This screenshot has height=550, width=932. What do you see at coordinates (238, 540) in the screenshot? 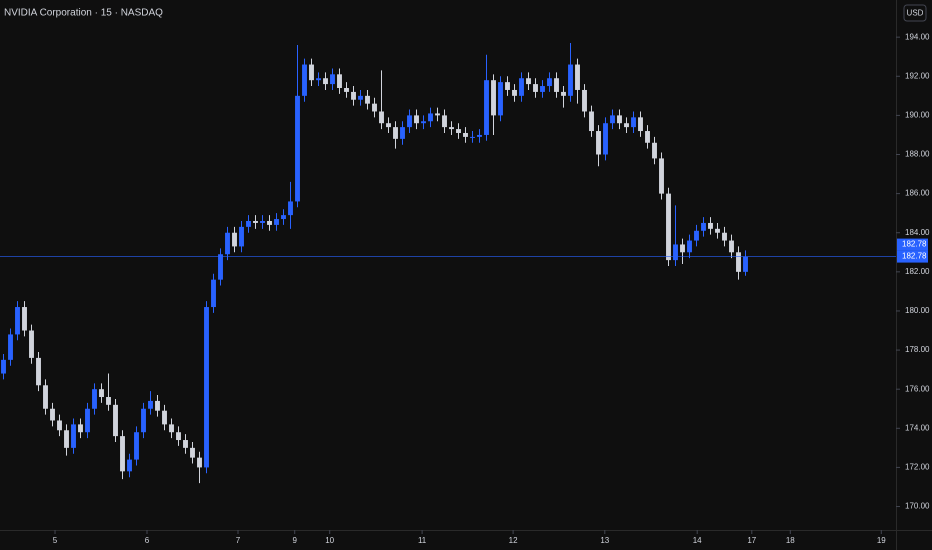
I see `x-tick-label: 7` at bounding box center [238, 540].